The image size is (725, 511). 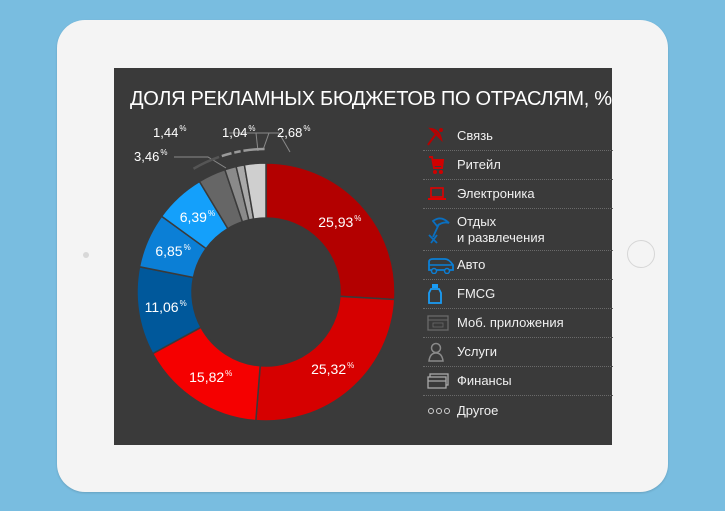 What do you see at coordinates (442, 381) in the screenshot?
I see `credit-card-icon` at bounding box center [442, 381].